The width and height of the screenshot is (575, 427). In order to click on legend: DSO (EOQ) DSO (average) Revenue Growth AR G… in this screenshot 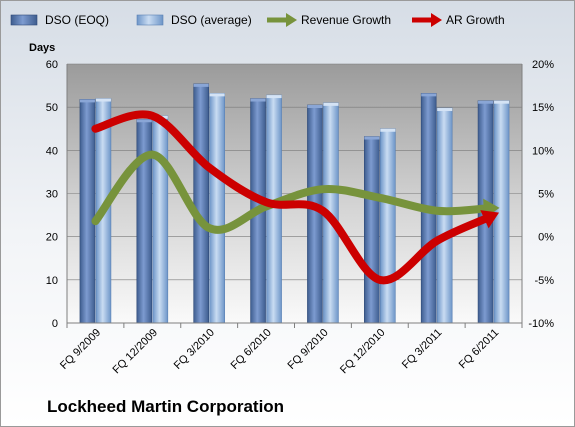, I will do `click(257, 20)`.